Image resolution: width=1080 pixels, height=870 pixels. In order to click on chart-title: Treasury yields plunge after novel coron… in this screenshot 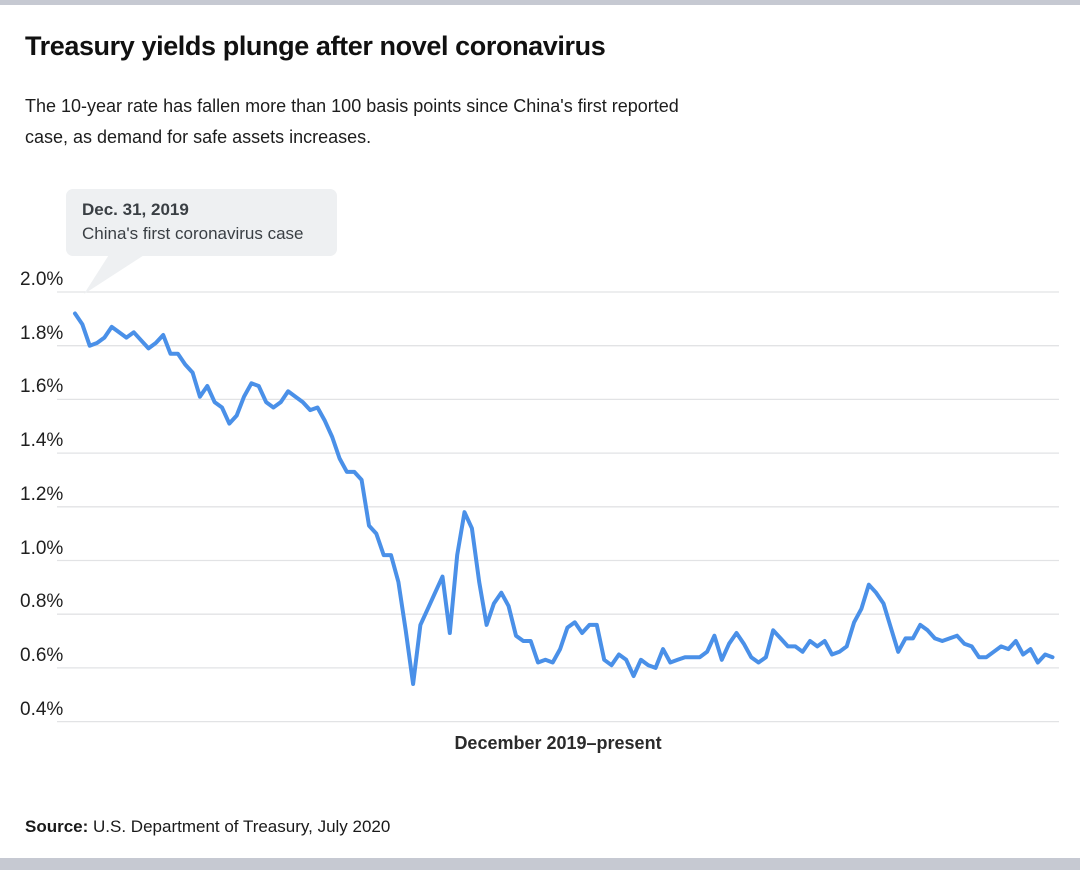, I will do `click(315, 46)`.